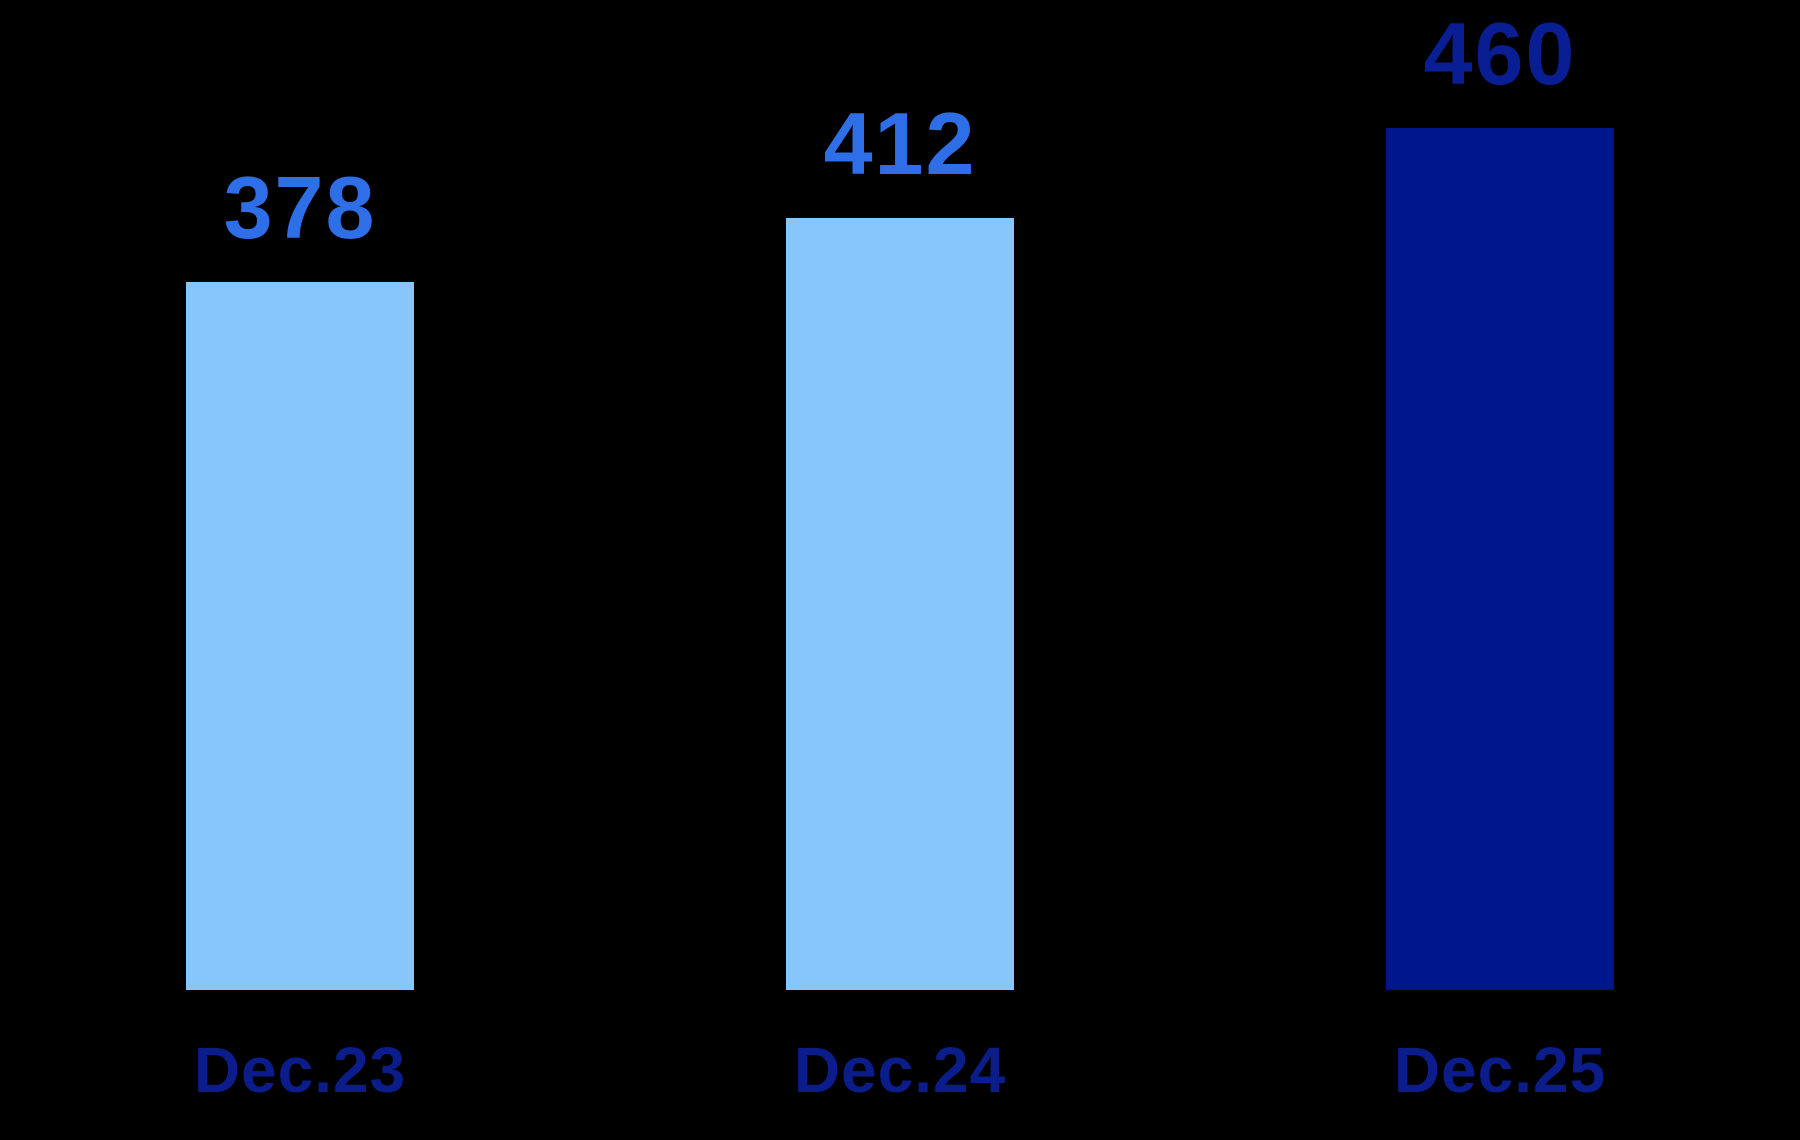 The height and width of the screenshot is (1140, 1800). I want to click on bar-dec23, so click(300, 636).